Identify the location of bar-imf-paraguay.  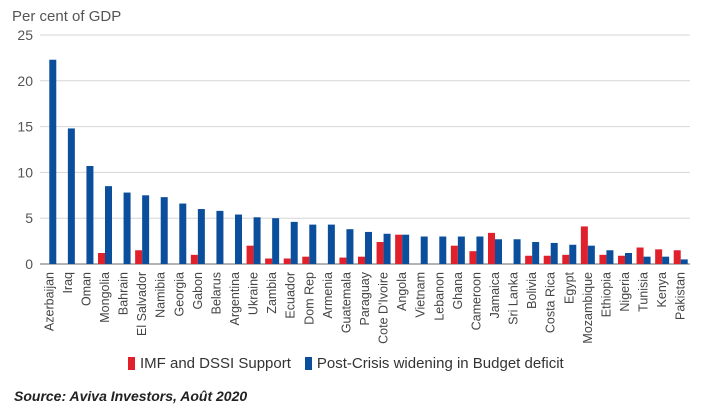
(361, 260).